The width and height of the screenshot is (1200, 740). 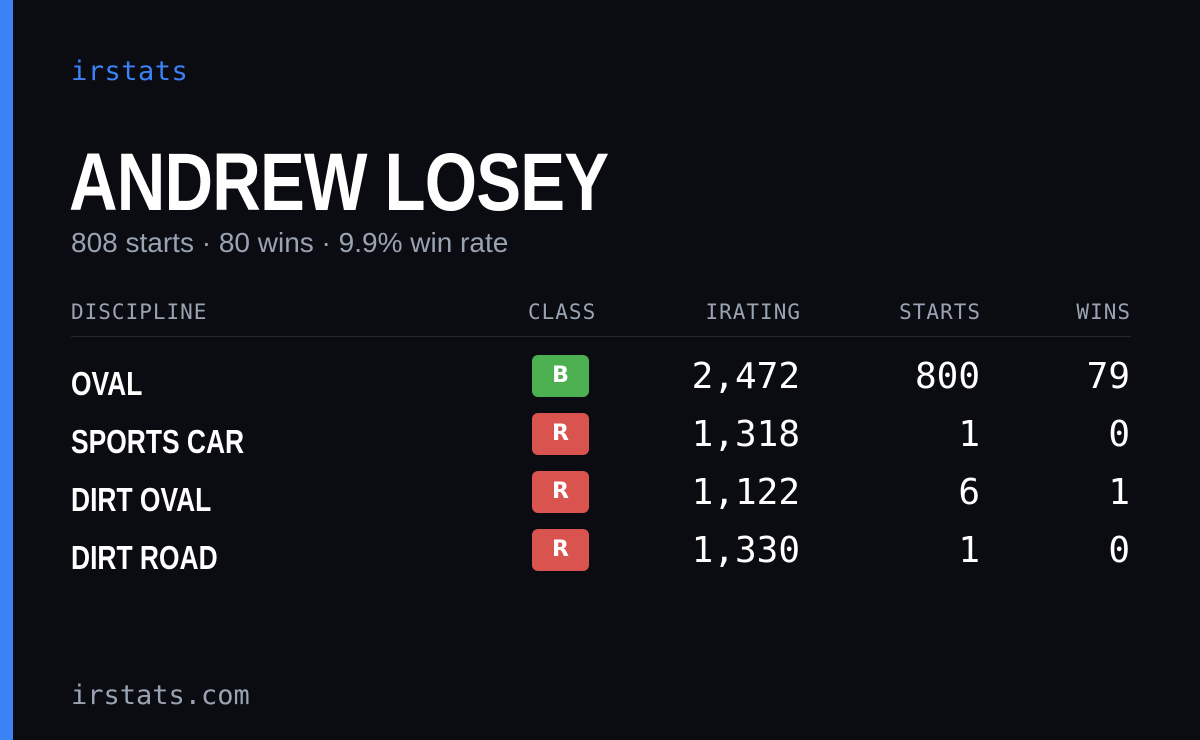 I want to click on discipline-name: DIRT ROAD, so click(x=144, y=557).